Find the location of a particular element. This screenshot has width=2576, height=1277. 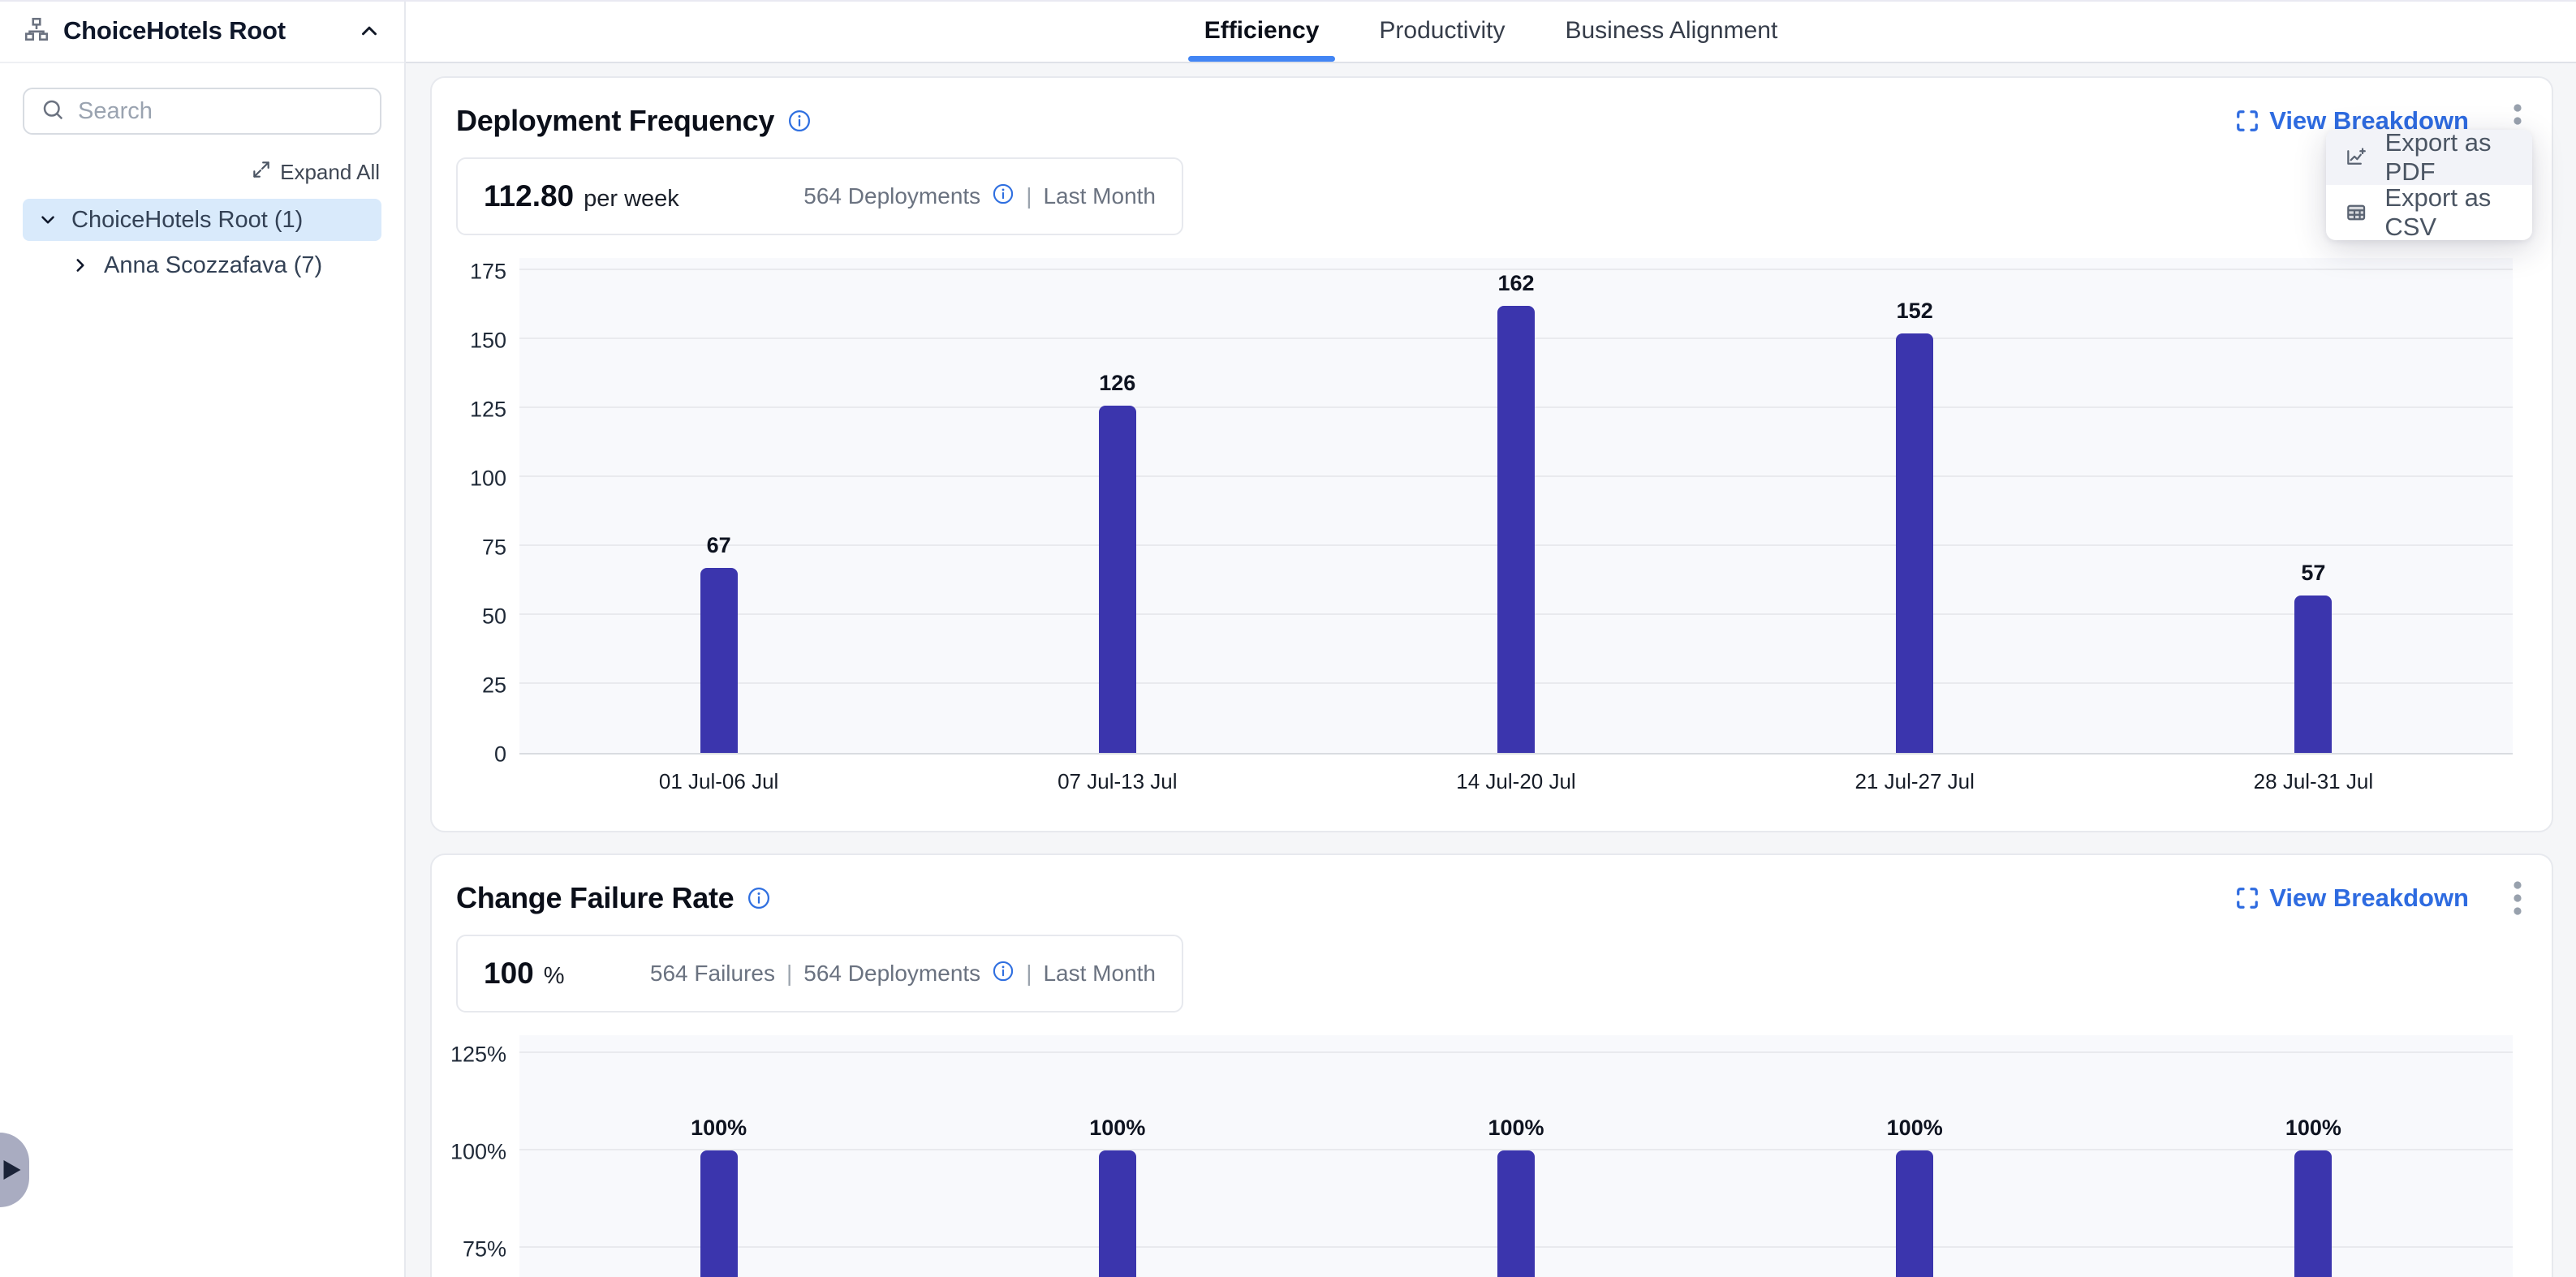

tab-efficiency: Efficiency is located at coordinates (1262, 31).